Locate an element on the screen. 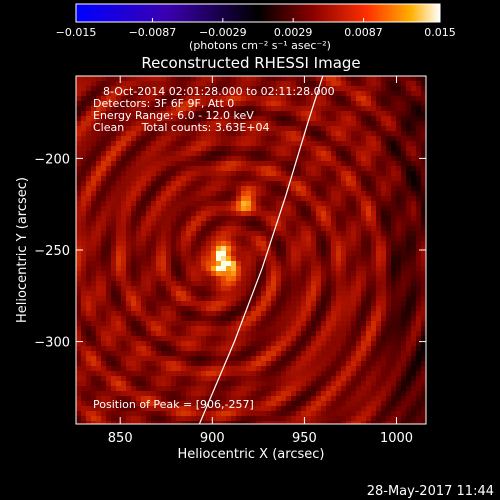 The width and height of the screenshot is (500, 500). colorbar-tick-label: 0.0087 is located at coordinates (363, 32).